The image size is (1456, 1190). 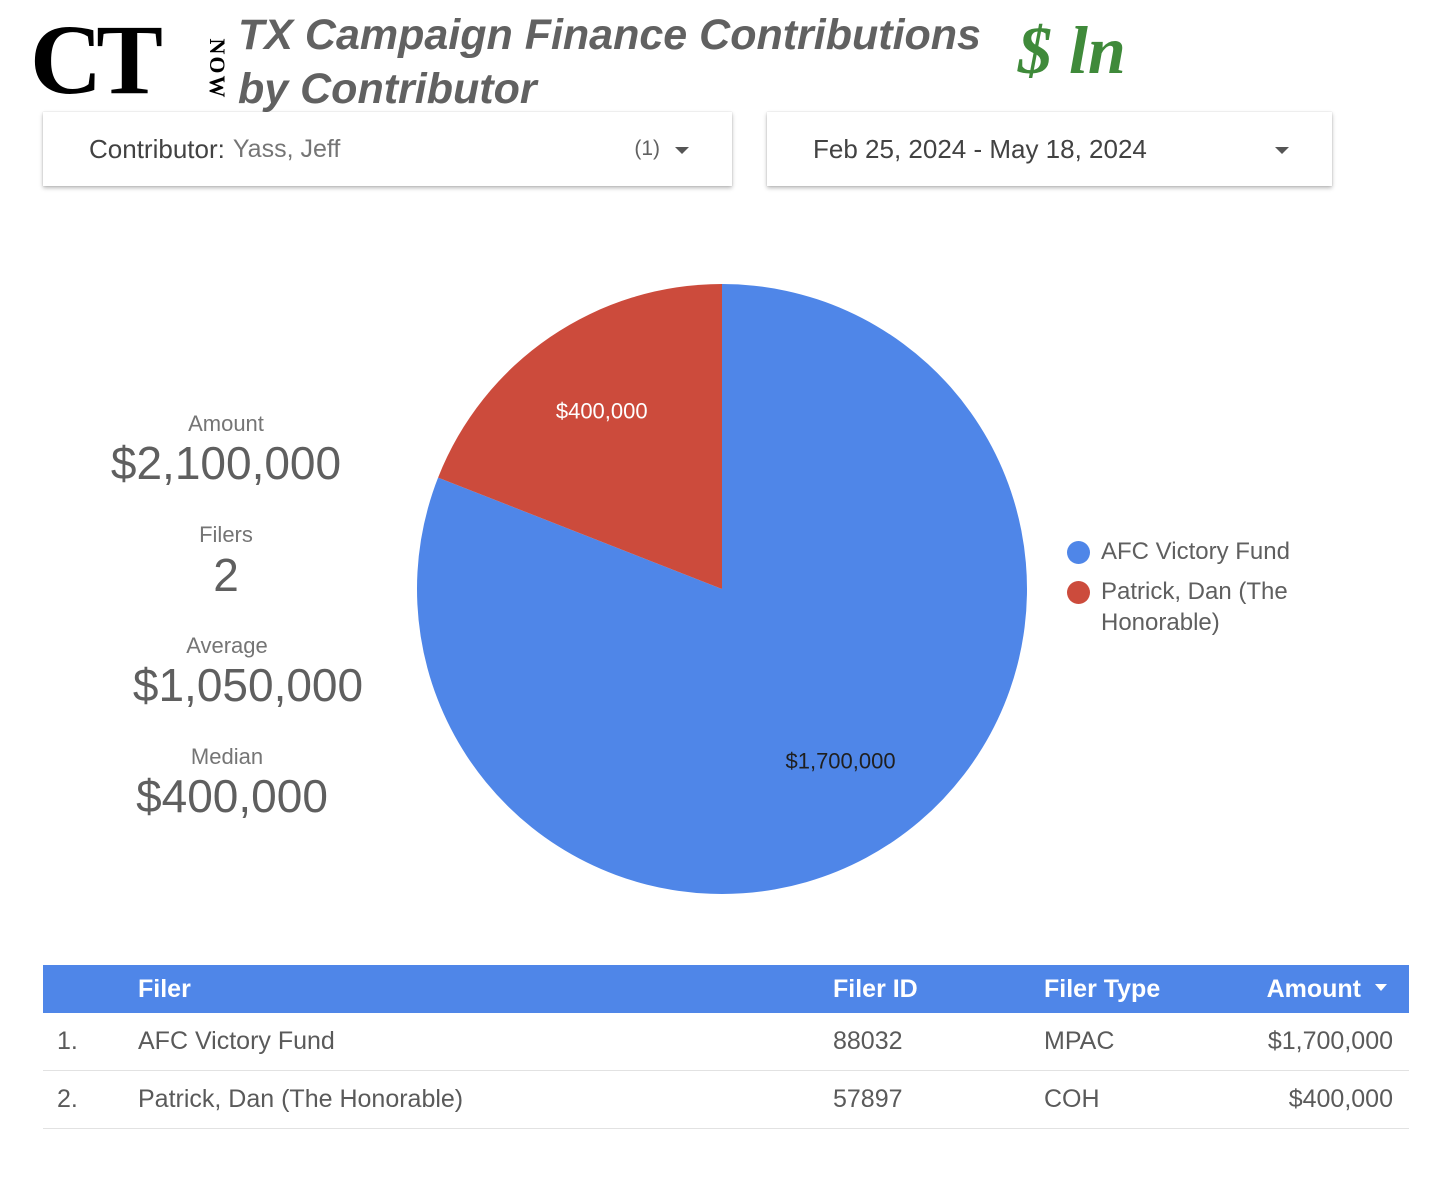 I want to click on legend-item-afc-victory-fund: AFC Victory Fund, so click(x=1196, y=551).